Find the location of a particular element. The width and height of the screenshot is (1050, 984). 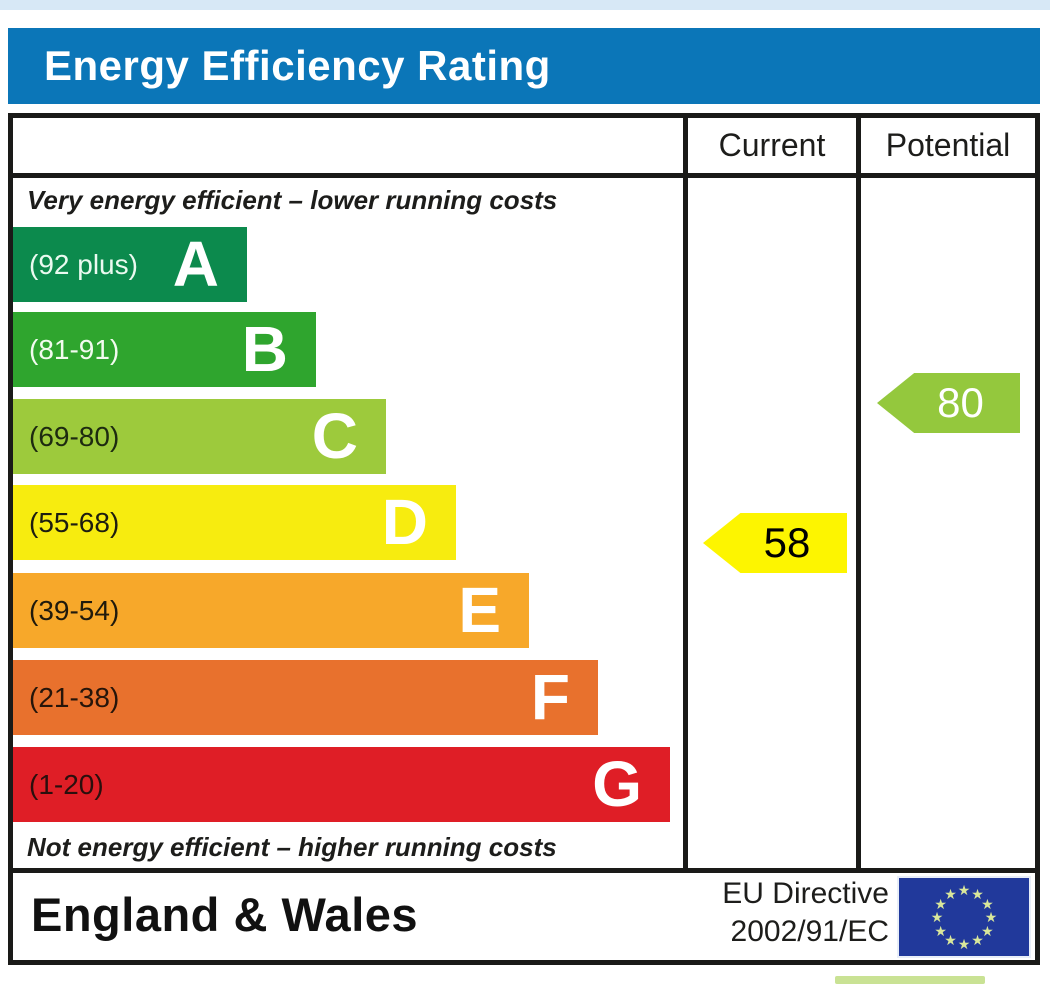

band-range-label: (1-20) is located at coordinates (66, 784).